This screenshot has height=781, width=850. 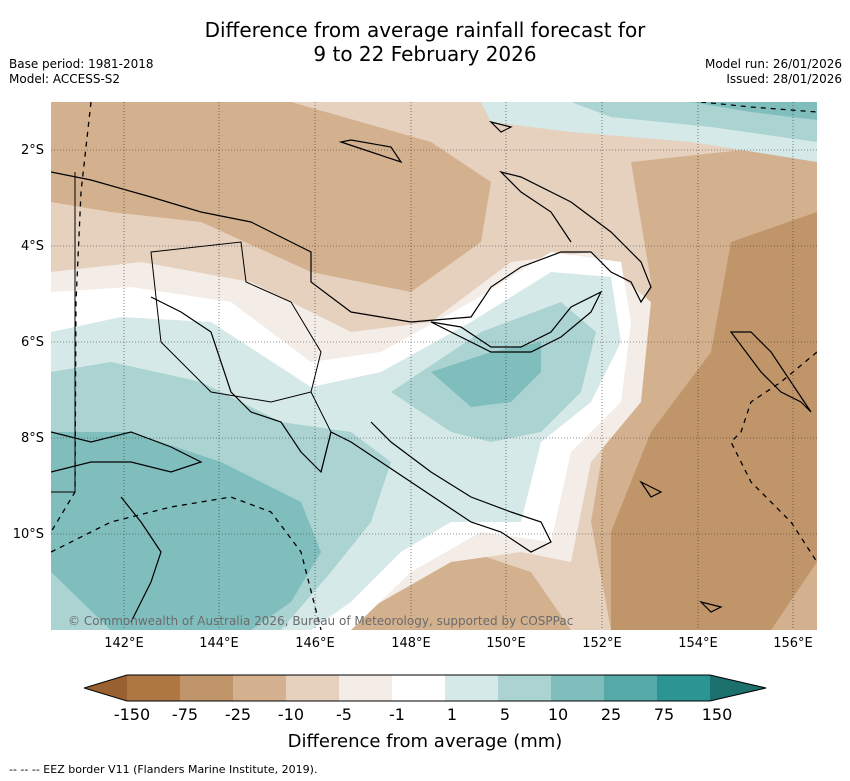 I want to click on model-info: Base period: 1981-2018 Model: ACCESS-S2, so click(x=81, y=72).